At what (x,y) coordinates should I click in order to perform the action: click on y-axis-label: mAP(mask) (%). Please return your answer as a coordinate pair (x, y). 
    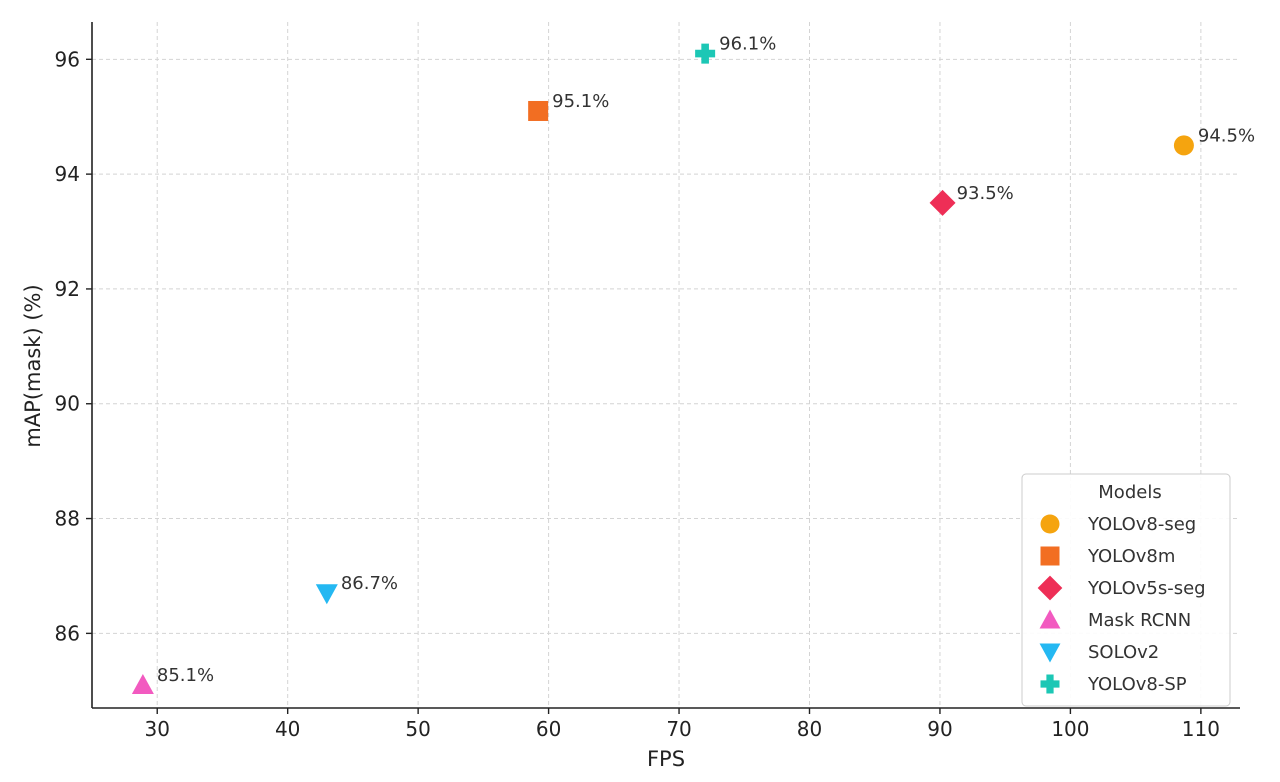
    Looking at the image, I should click on (33, 365).